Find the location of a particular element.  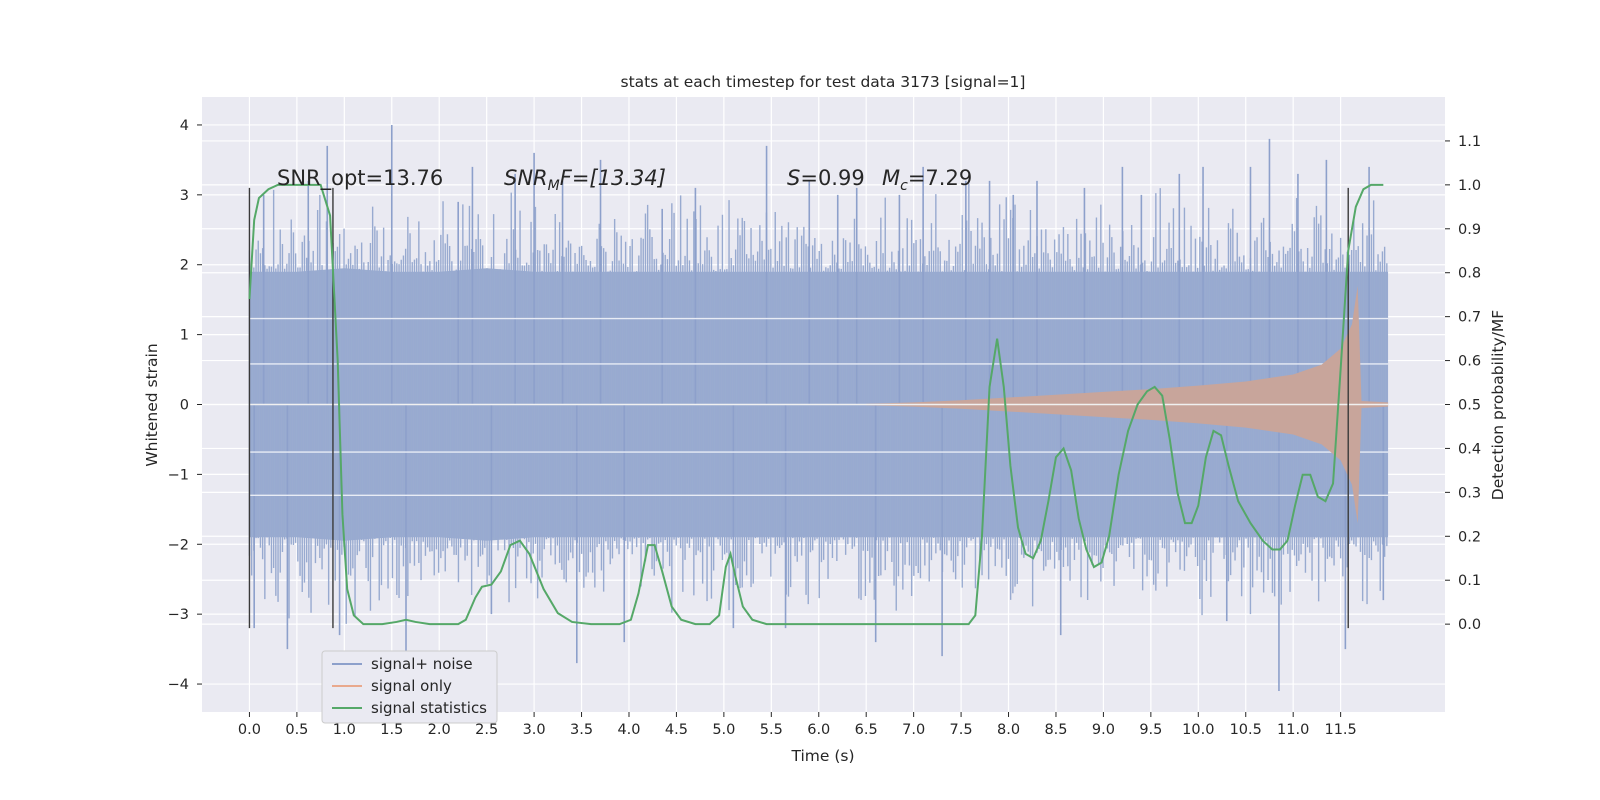

x-tick-label: 5.5 is located at coordinates (771, 730).